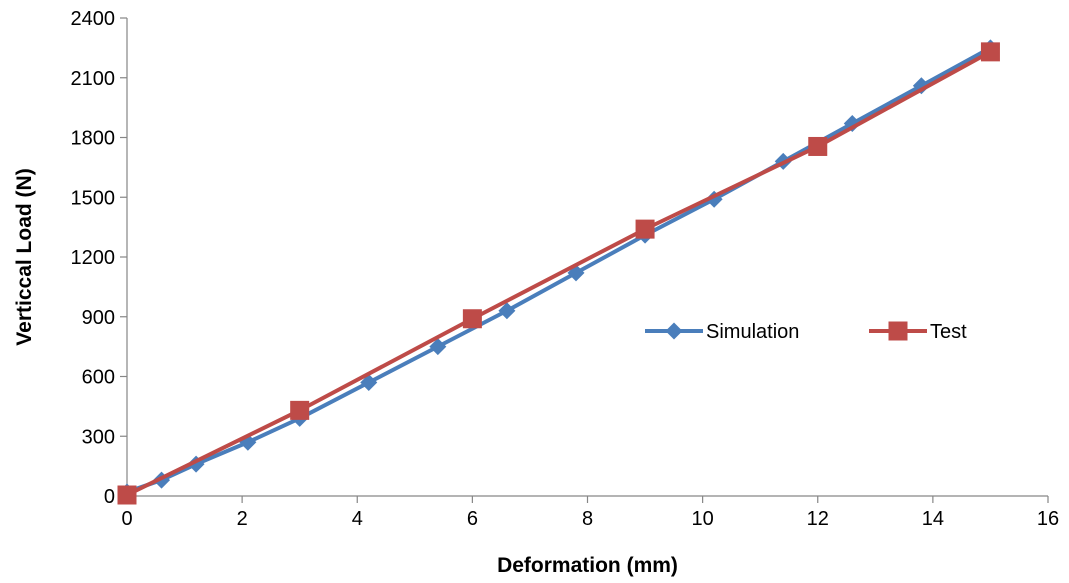 The image size is (1069, 583). What do you see at coordinates (93, 258) in the screenshot?
I see `y-tick-label: 1200` at bounding box center [93, 258].